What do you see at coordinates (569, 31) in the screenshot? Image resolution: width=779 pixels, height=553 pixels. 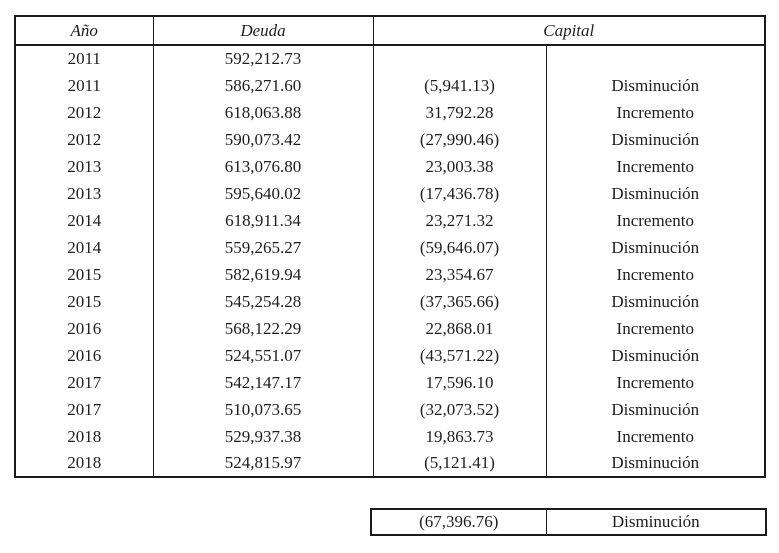 I see `header-capital: Capital` at bounding box center [569, 31].